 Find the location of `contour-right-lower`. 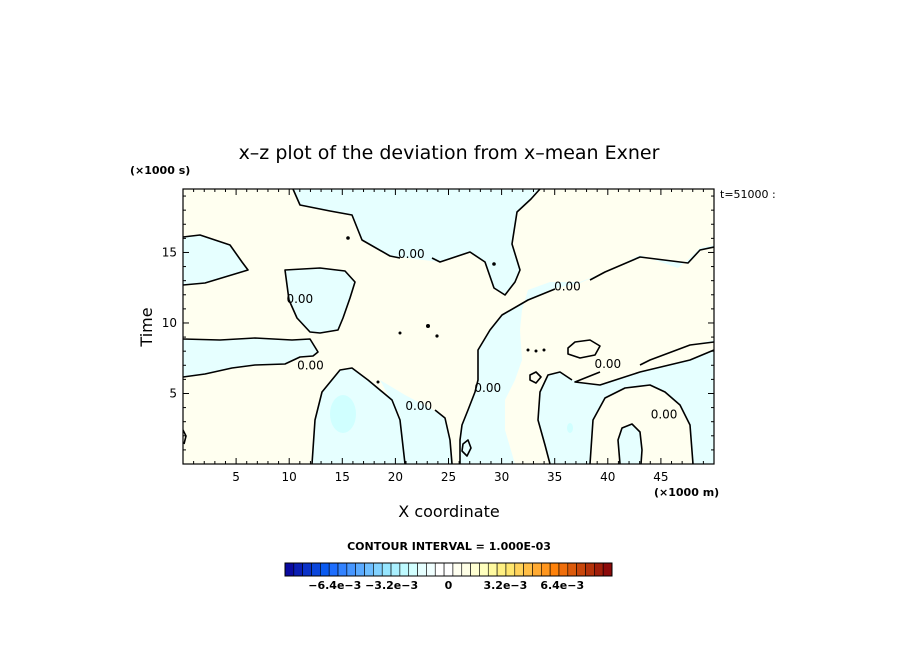

contour-right-lower is located at coordinates (555, 417).